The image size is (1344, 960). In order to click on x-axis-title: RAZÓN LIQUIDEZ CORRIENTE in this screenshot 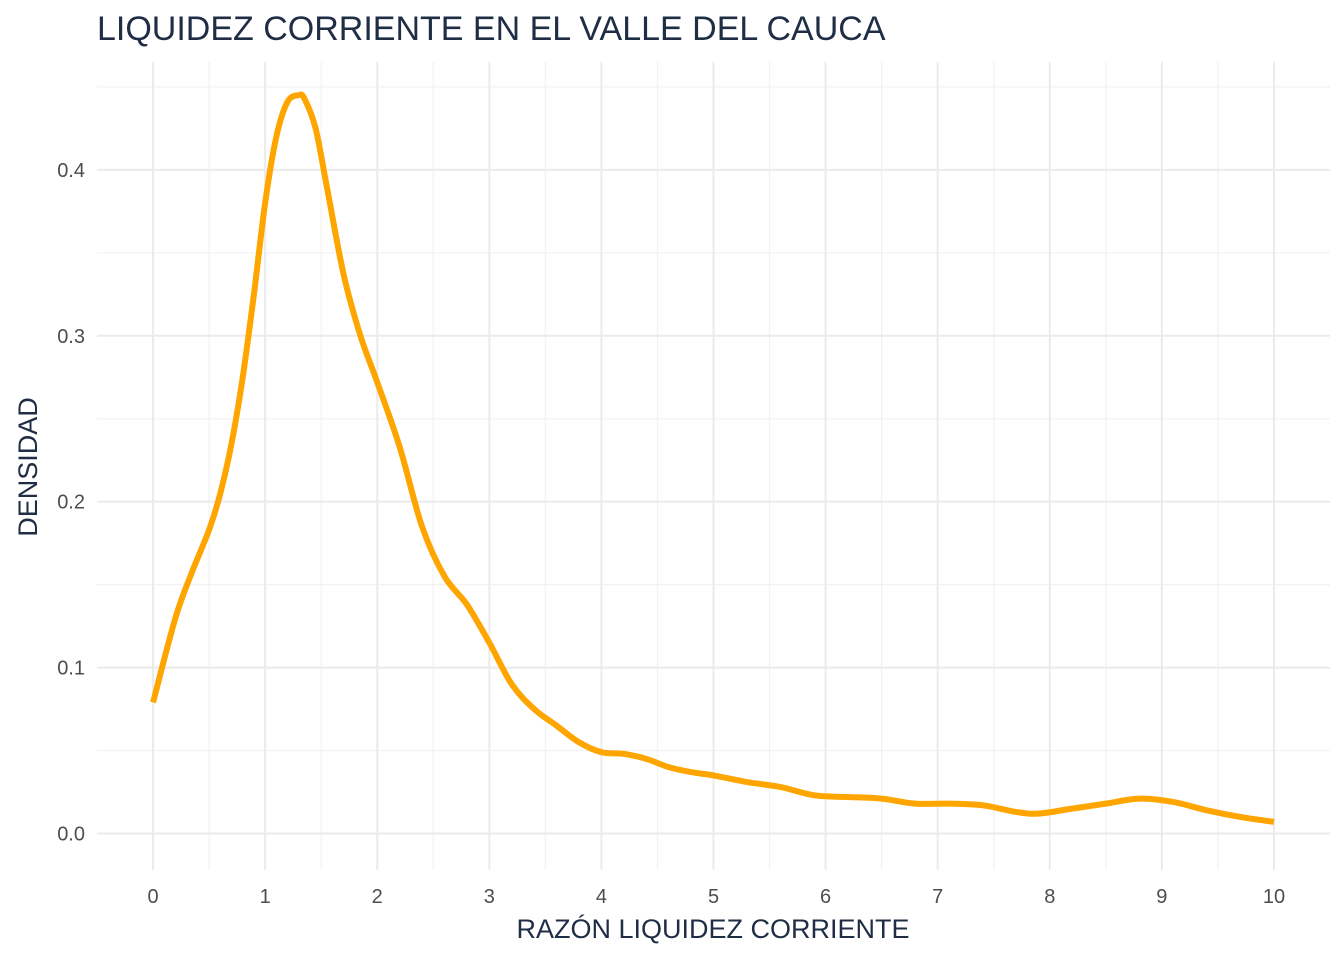, I will do `click(712, 928)`.